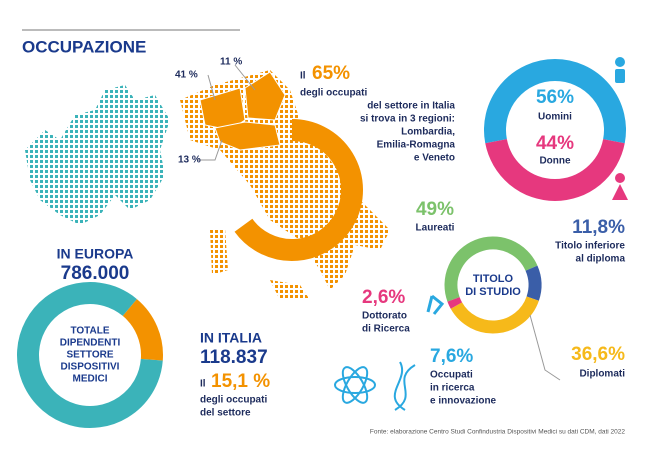  What do you see at coordinates (463, 401) in the screenshot?
I see `research-line: e innovazione` at bounding box center [463, 401].